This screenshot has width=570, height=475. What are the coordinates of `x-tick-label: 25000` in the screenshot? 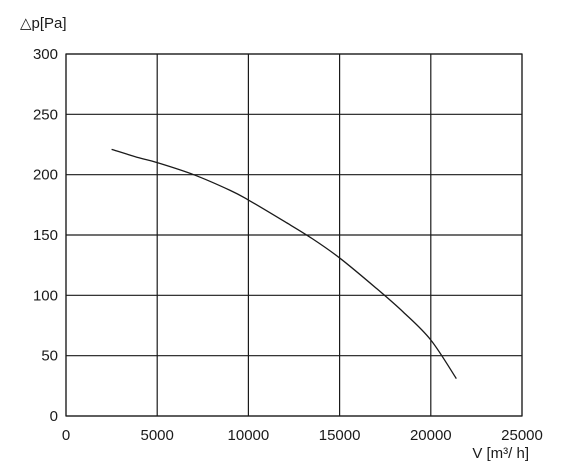 It's located at (522, 435).